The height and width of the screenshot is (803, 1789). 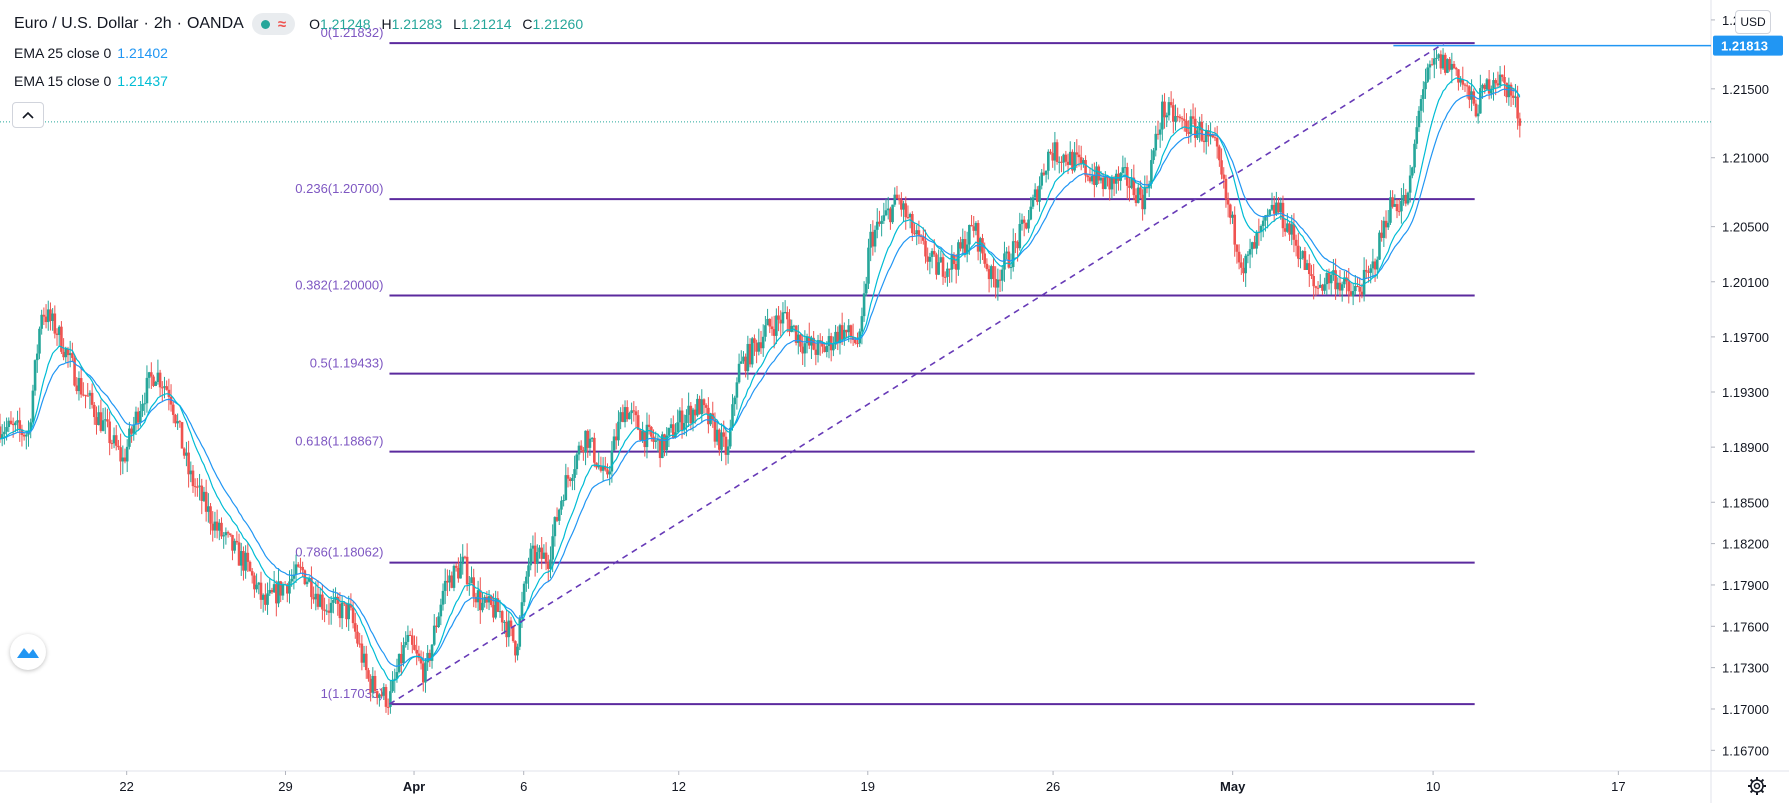 What do you see at coordinates (1753, 22) in the screenshot?
I see `currency-button: USD` at bounding box center [1753, 22].